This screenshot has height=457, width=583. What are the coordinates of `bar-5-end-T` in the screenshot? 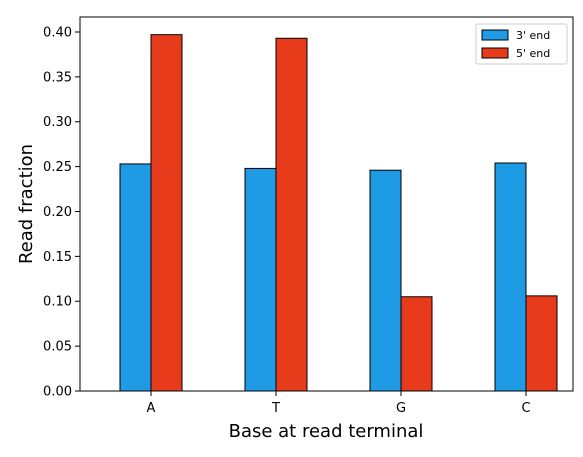 It's located at (291, 214).